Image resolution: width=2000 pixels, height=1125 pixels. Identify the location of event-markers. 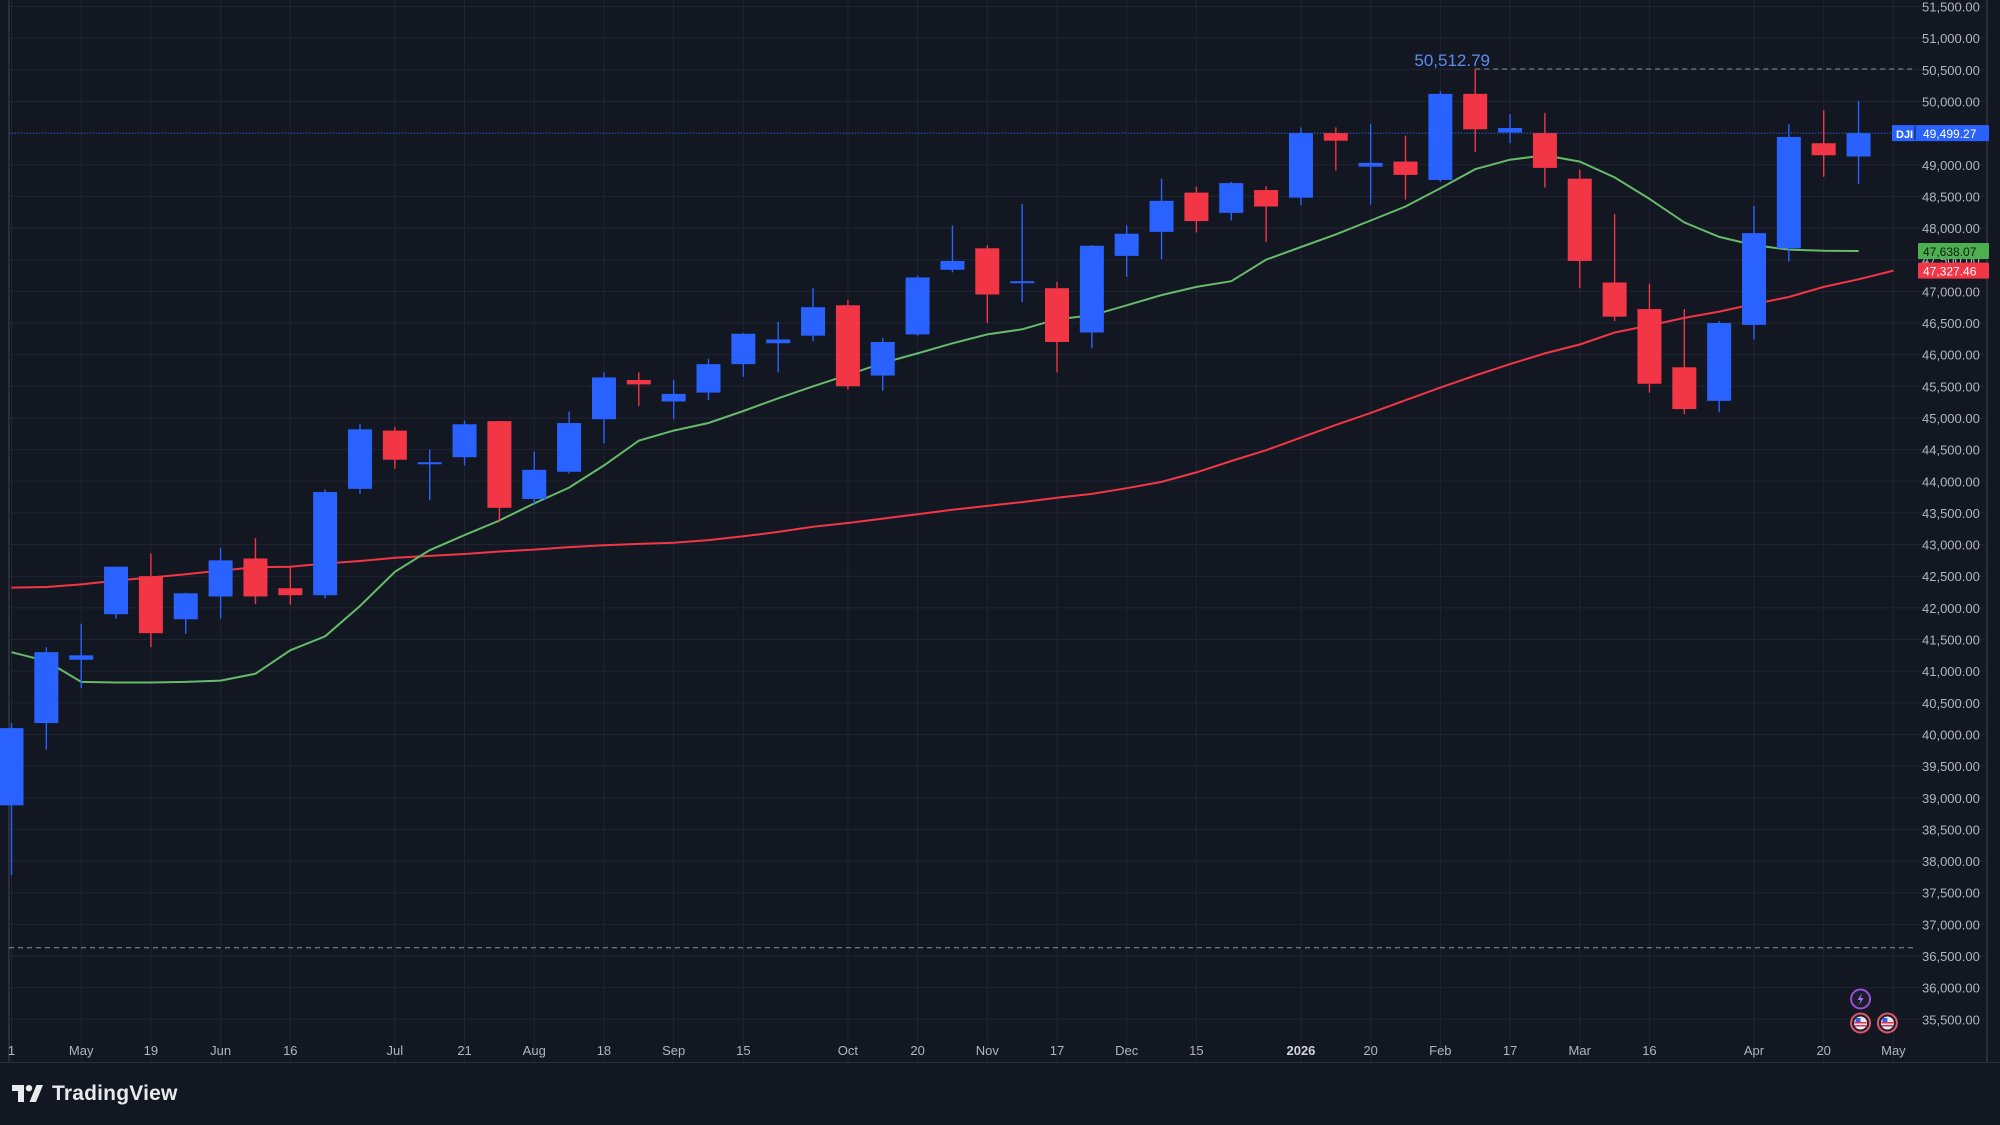
(1874, 1011).